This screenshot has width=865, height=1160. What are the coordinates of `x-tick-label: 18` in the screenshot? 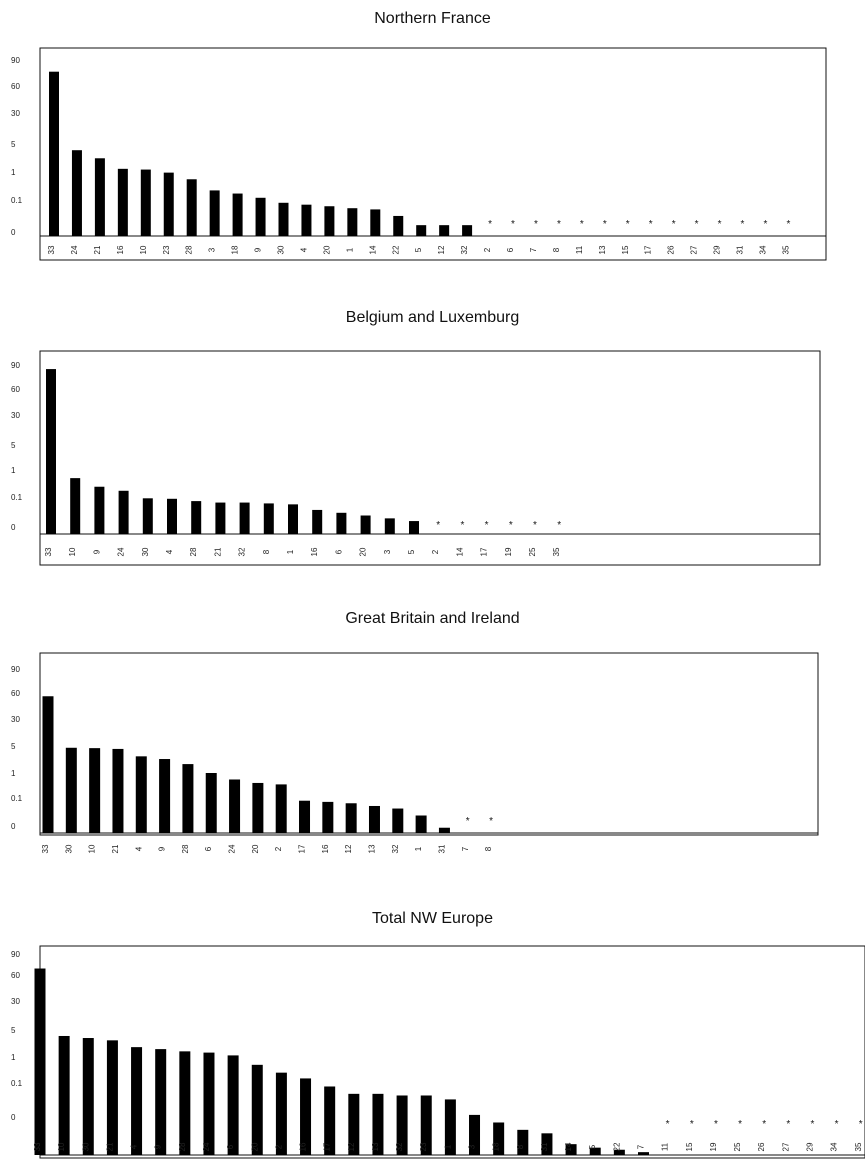 It's located at (235, 249).